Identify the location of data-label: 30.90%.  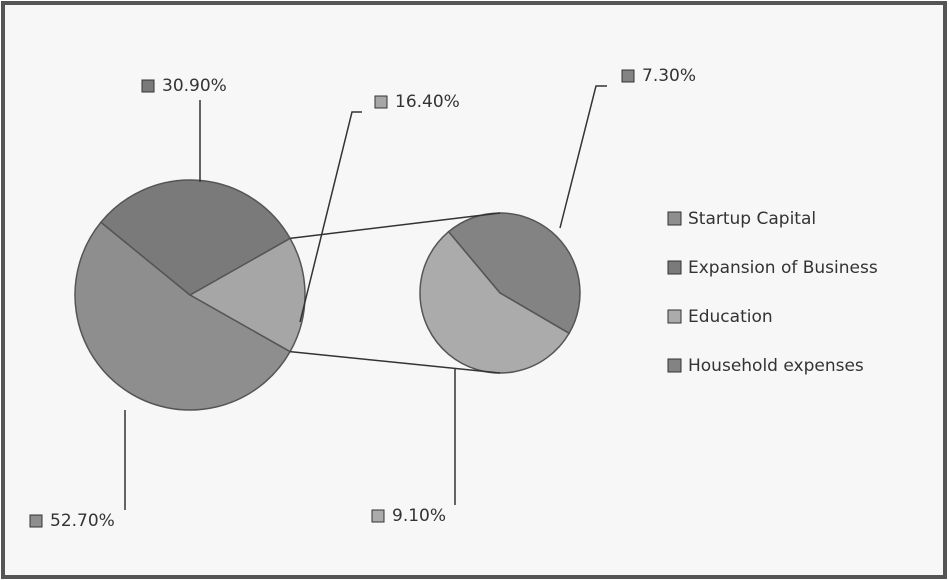
(194, 86).